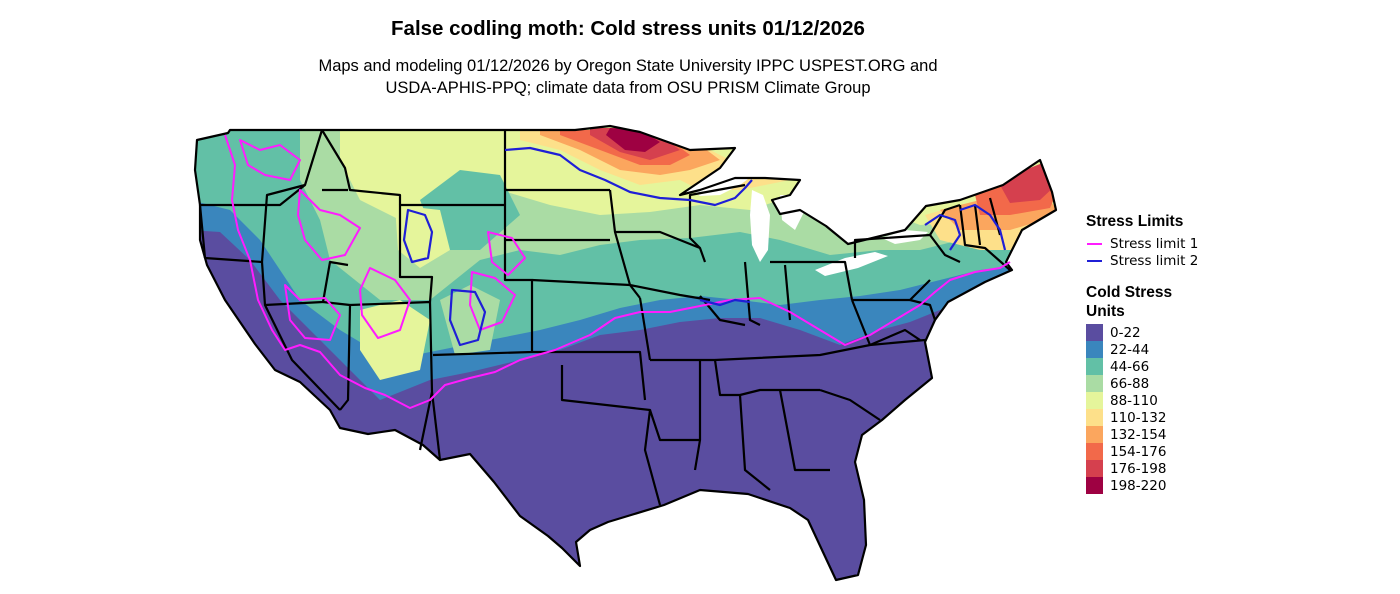 The width and height of the screenshot is (1400, 594). I want to click on cold-stress-legend-item: 110-132, so click(1186, 417).